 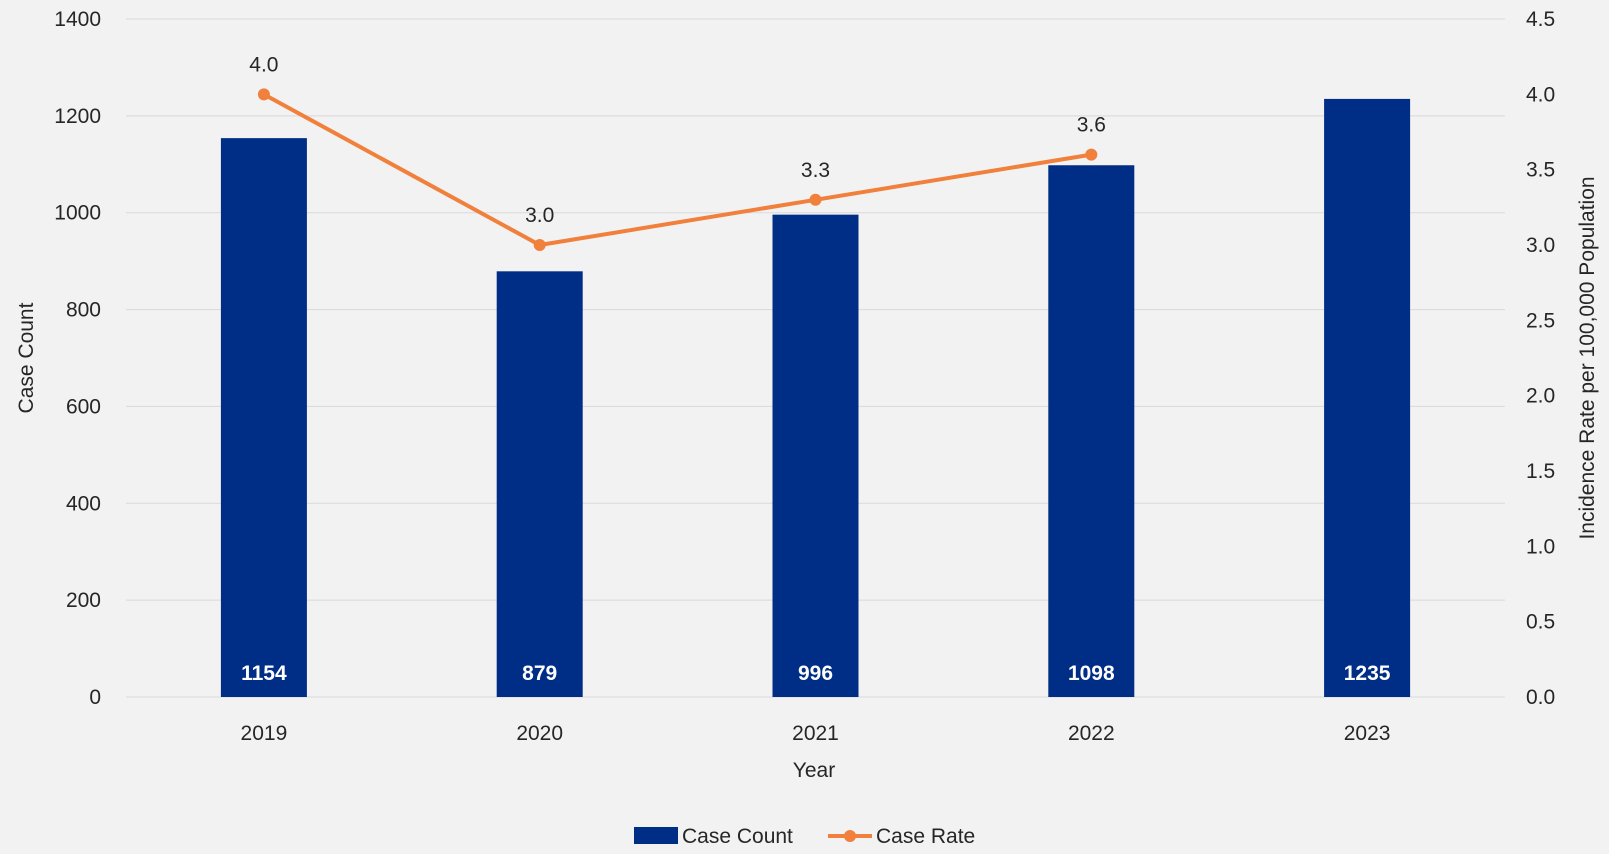 I want to click on y2-tick-label: 2.0, so click(x=1540, y=396).